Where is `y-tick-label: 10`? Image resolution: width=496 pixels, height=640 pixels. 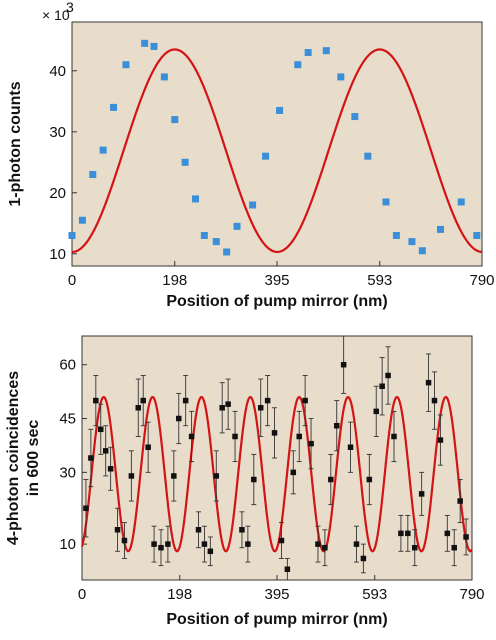 y-tick-label: 10 is located at coordinates (57, 254).